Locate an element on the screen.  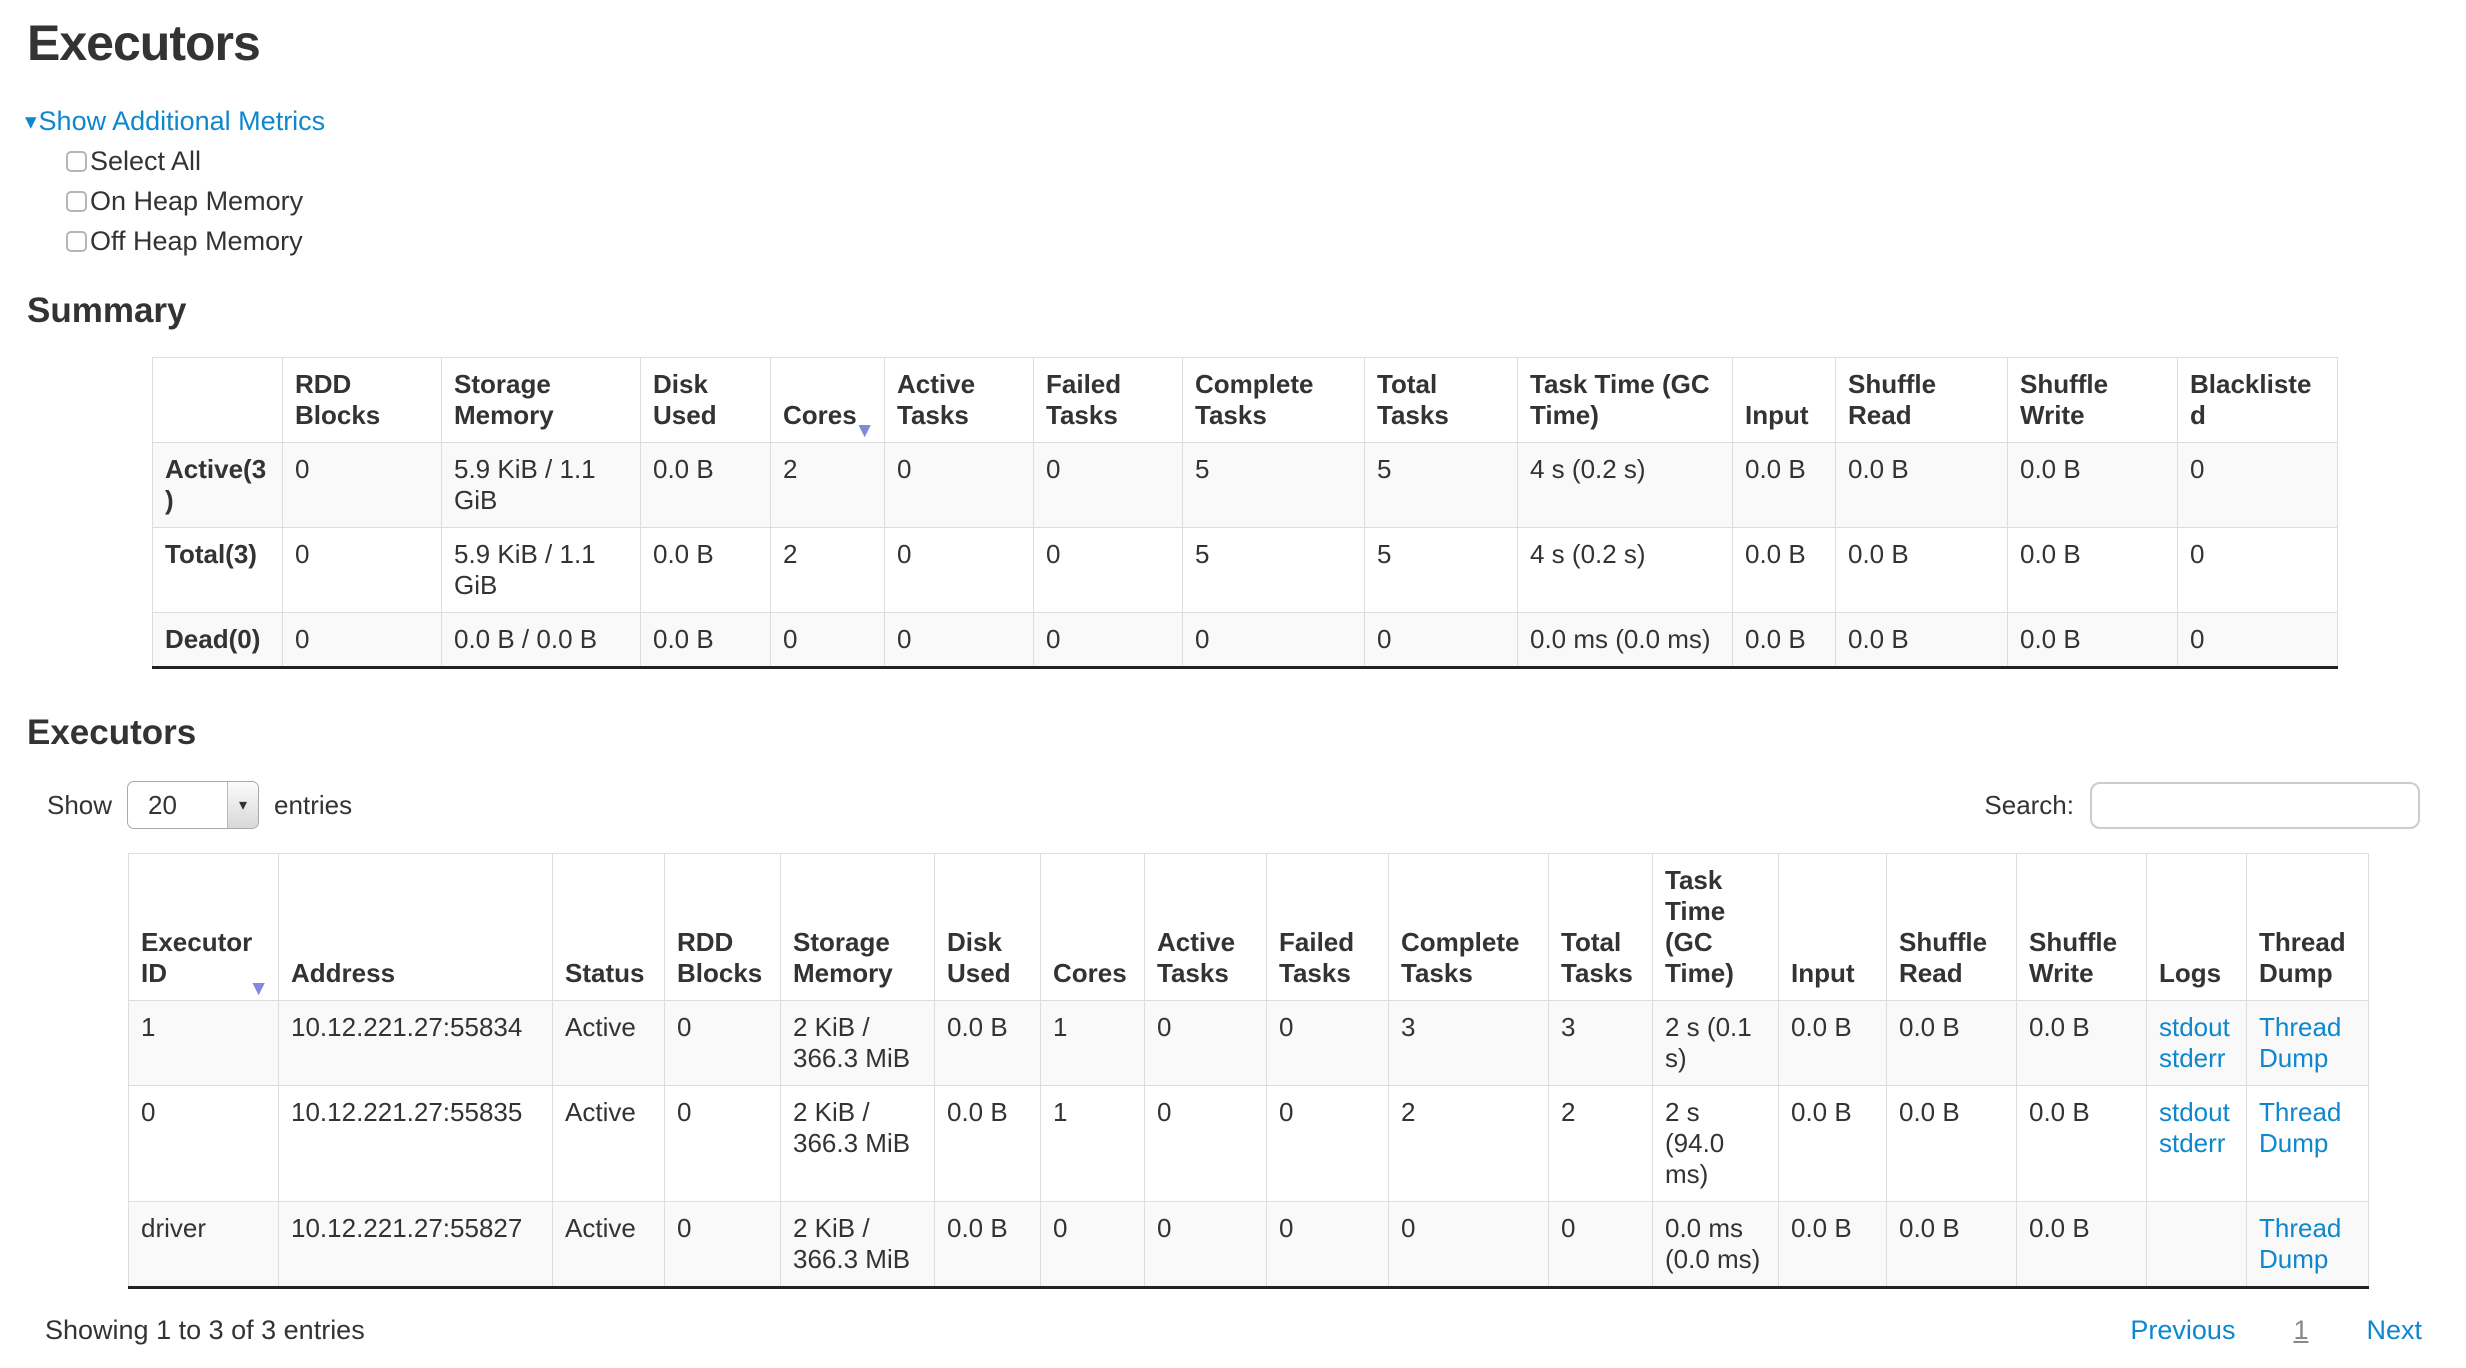
executors-header-disk-used: Disk Used is located at coordinates (987, 927).